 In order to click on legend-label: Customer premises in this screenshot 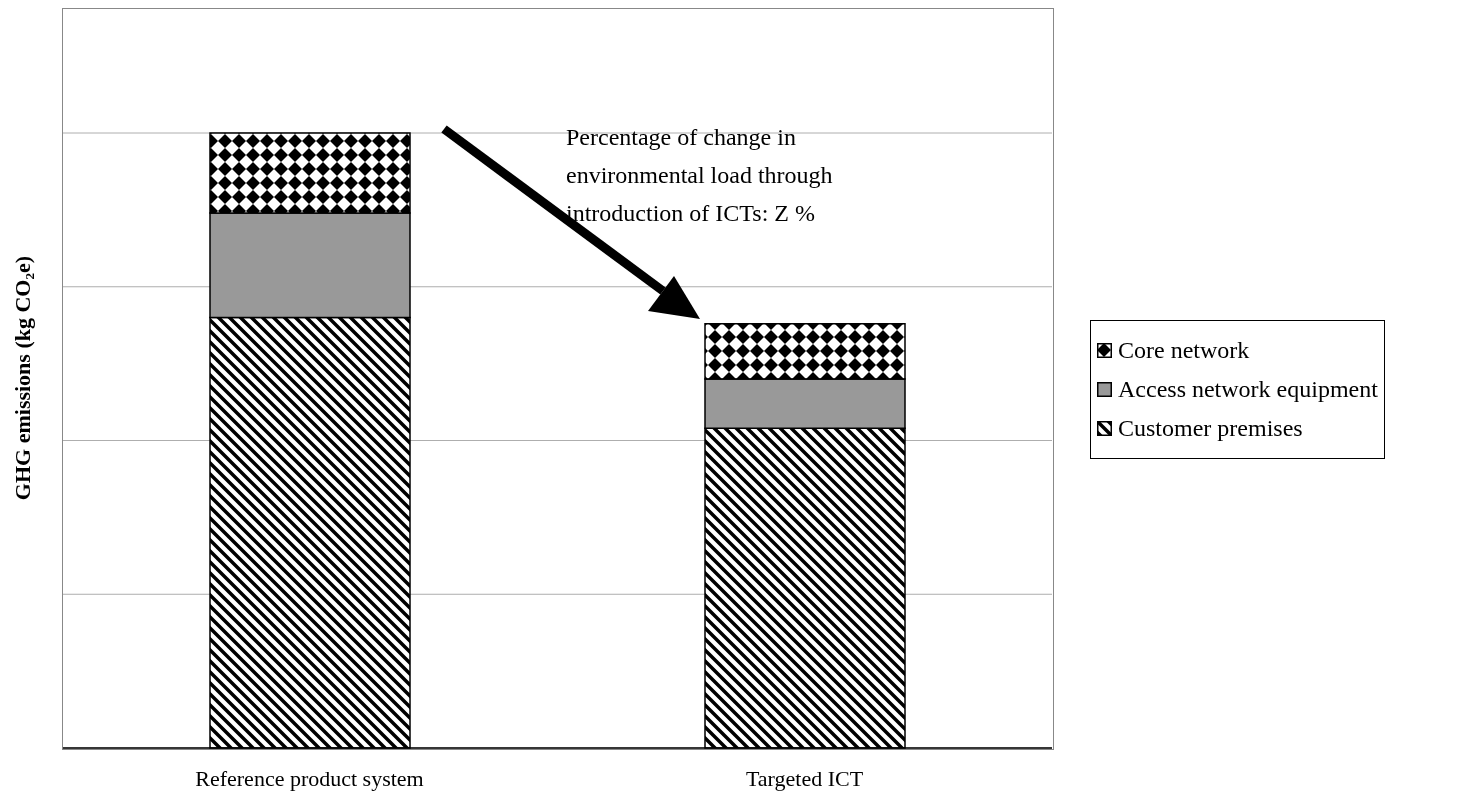, I will do `click(1210, 428)`.